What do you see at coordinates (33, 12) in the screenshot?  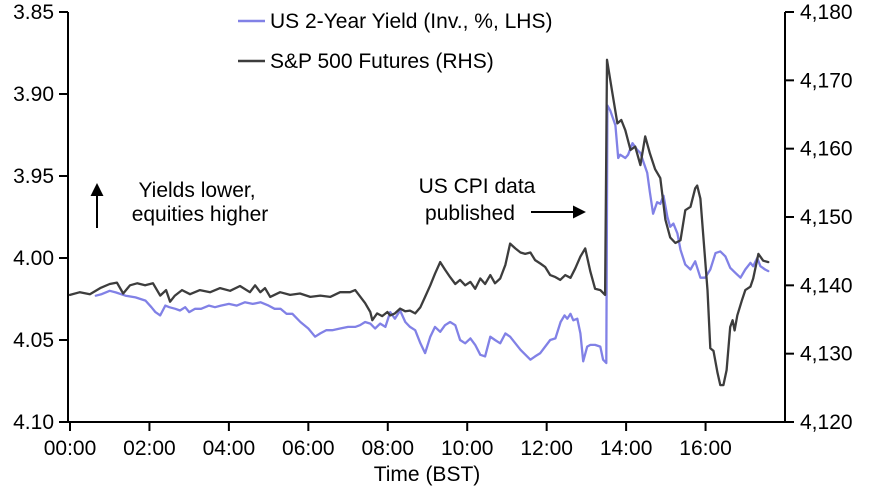 I see `left-axis-tick-label: 3.85` at bounding box center [33, 12].